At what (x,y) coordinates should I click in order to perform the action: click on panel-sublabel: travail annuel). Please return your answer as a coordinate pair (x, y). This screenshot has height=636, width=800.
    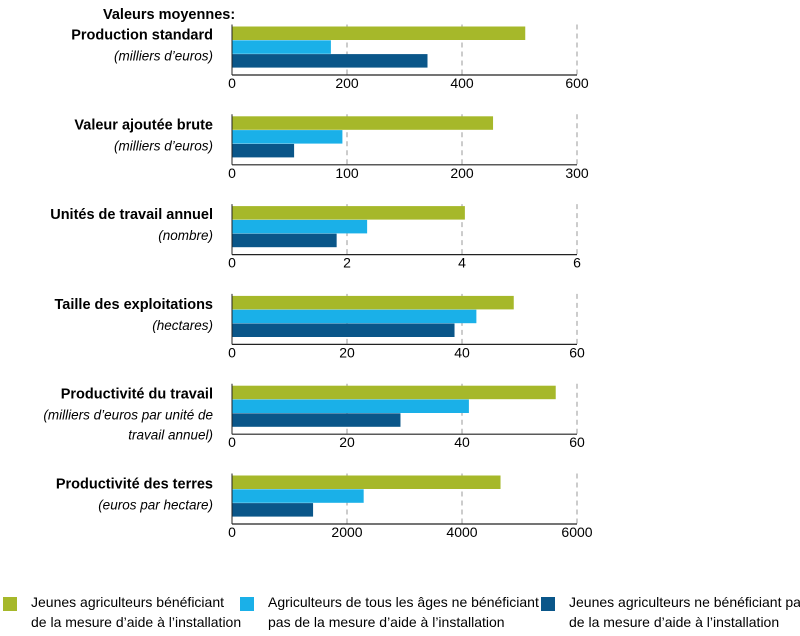
    Looking at the image, I should click on (170, 435).